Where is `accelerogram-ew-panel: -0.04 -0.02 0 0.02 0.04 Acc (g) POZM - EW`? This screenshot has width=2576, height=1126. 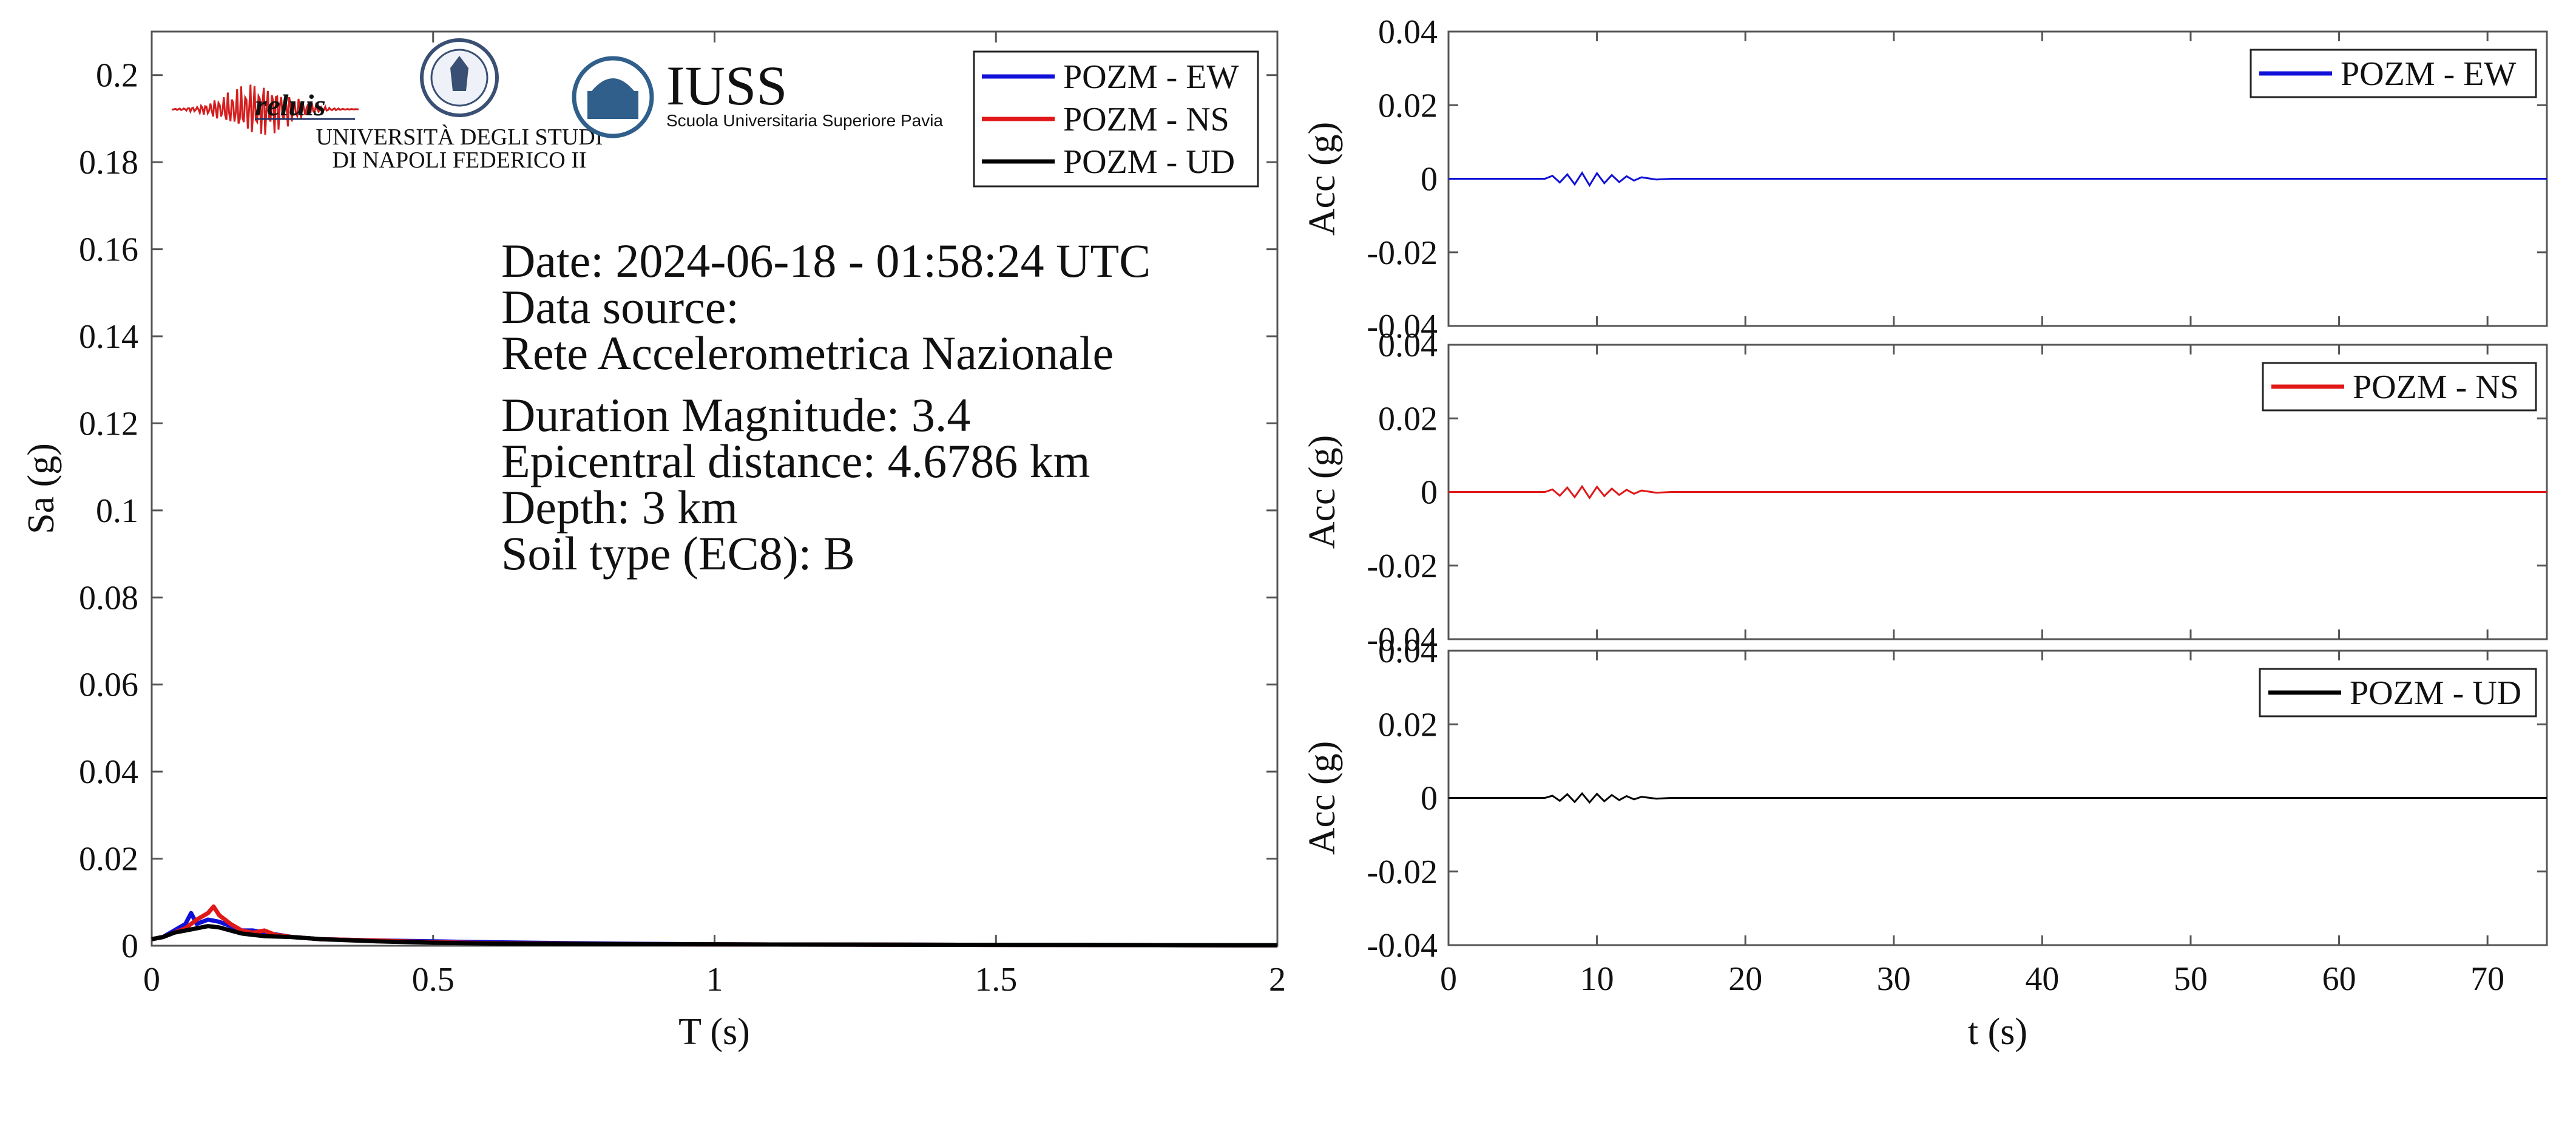
accelerogram-ew-panel: -0.04 -0.02 0 0.02 0.04 Acc (g) POZM - EW is located at coordinates (1925, 179).